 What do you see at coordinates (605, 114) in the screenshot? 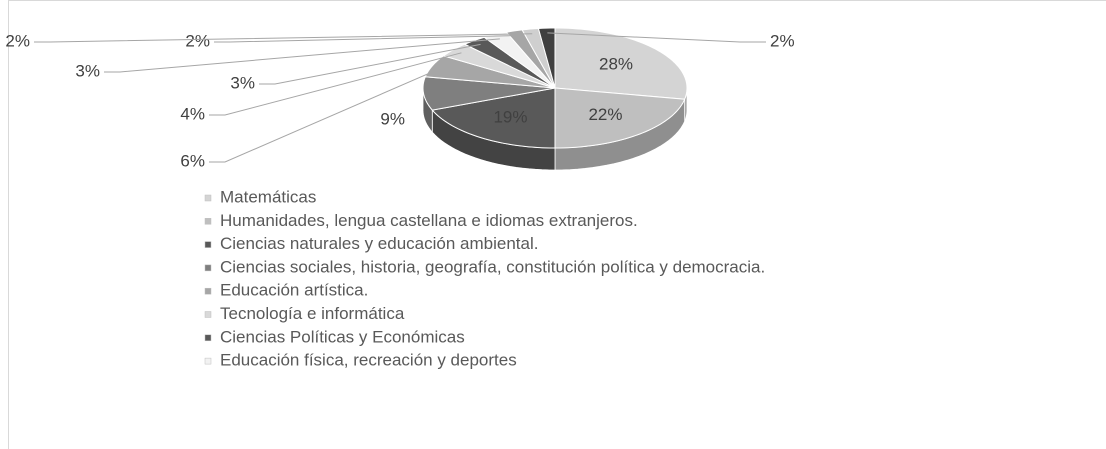
I see `data-label: 22%` at bounding box center [605, 114].